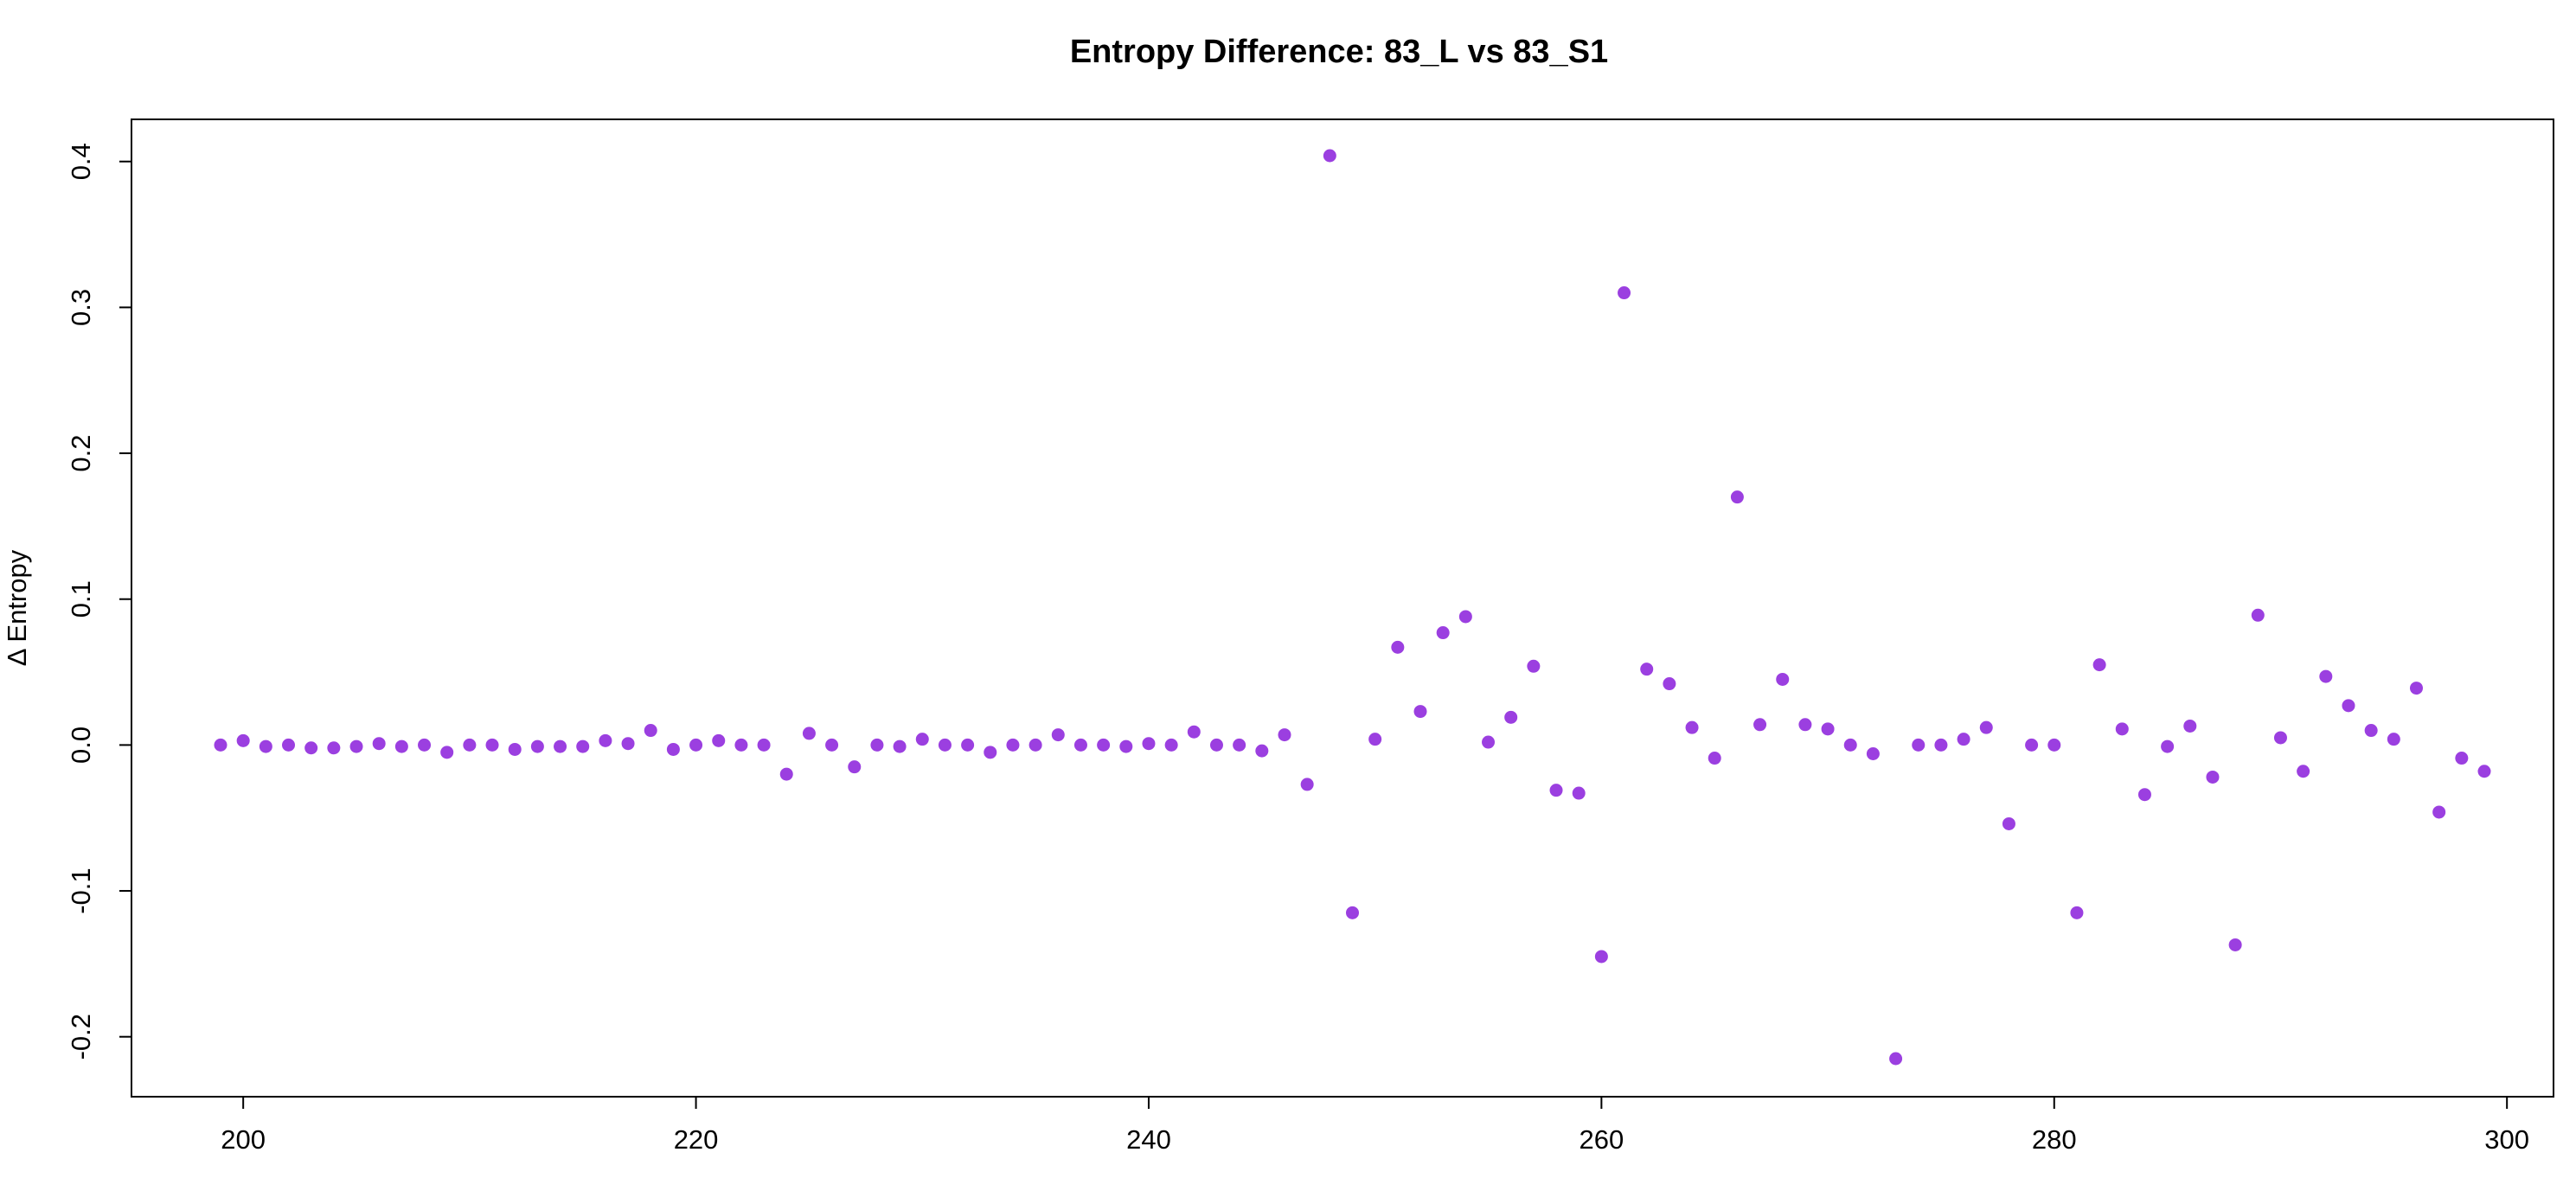  I want to click on y-axis: -0.2 -0.1 0.0 0.1 0.2 0.3 0.4, so click(99, 601).